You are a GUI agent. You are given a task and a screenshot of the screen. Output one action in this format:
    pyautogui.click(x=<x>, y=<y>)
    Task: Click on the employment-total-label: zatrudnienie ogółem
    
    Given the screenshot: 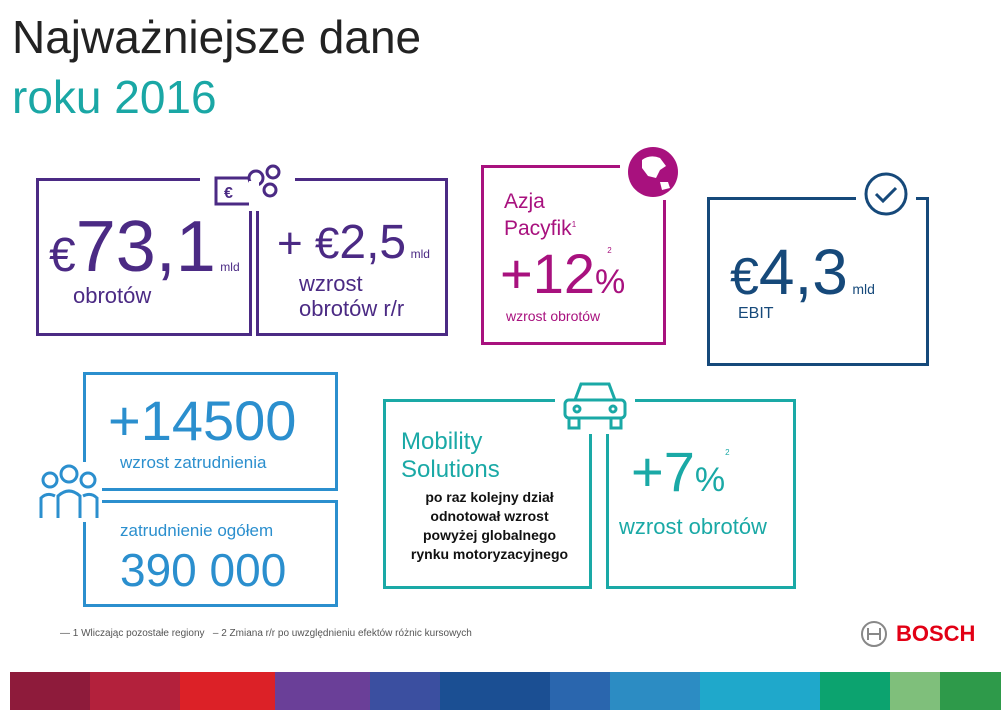 What is the action you would take?
    pyautogui.click(x=197, y=530)
    